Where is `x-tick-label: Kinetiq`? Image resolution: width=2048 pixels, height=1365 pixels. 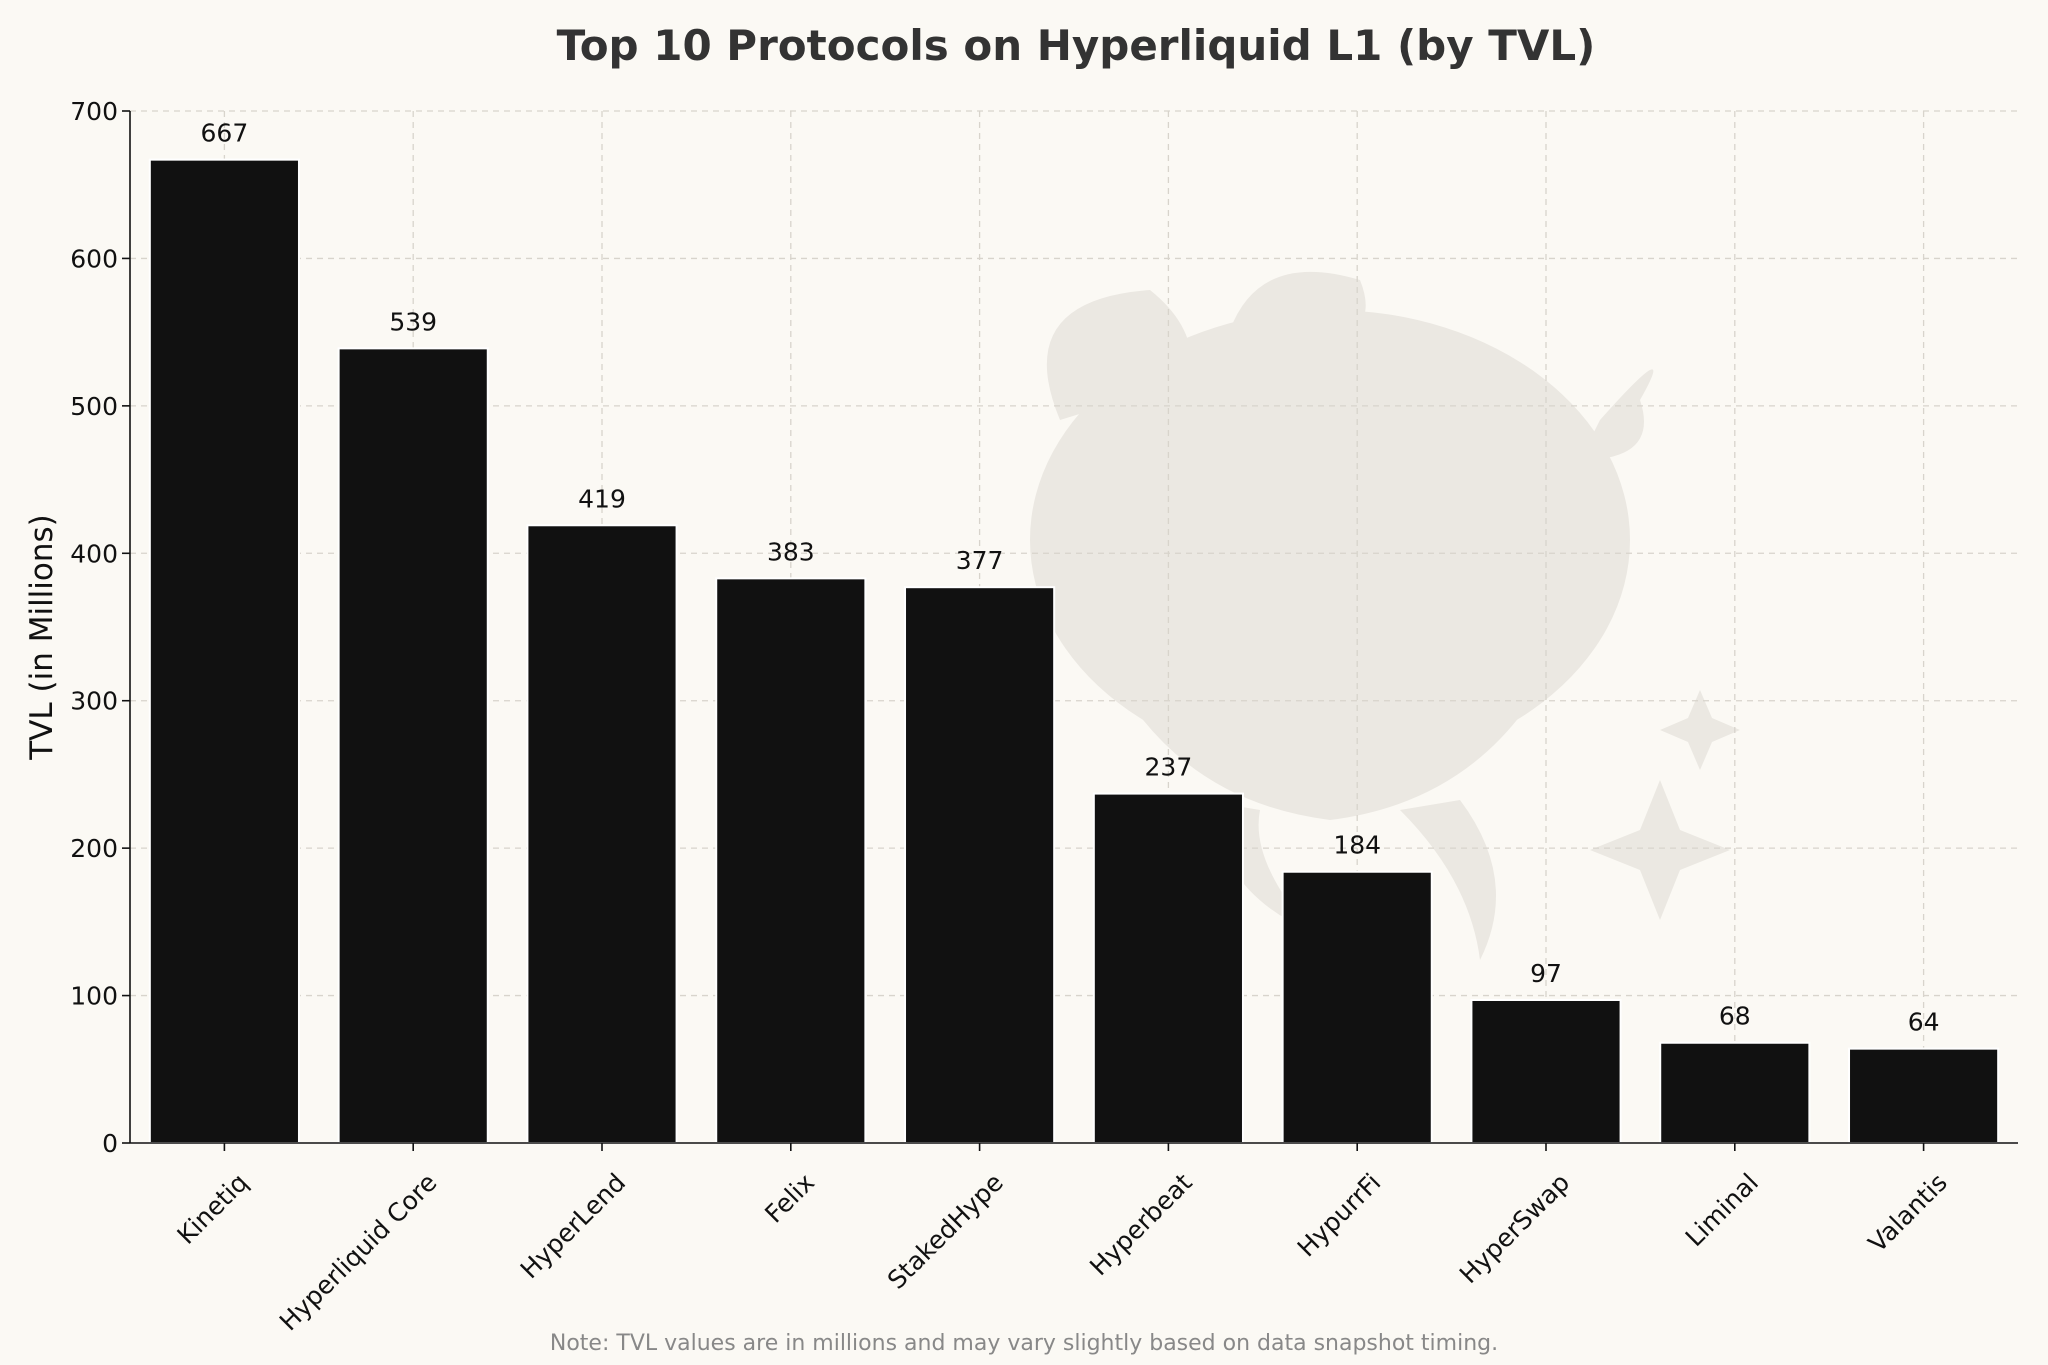
x-tick-label: Kinetiq is located at coordinates (213, 1209).